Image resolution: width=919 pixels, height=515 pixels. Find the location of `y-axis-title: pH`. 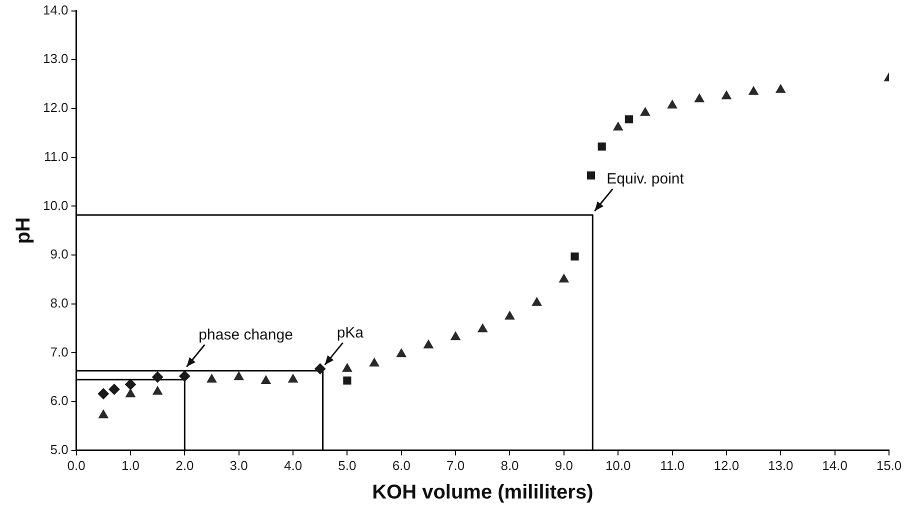

y-axis-title: pH is located at coordinates (23, 230).